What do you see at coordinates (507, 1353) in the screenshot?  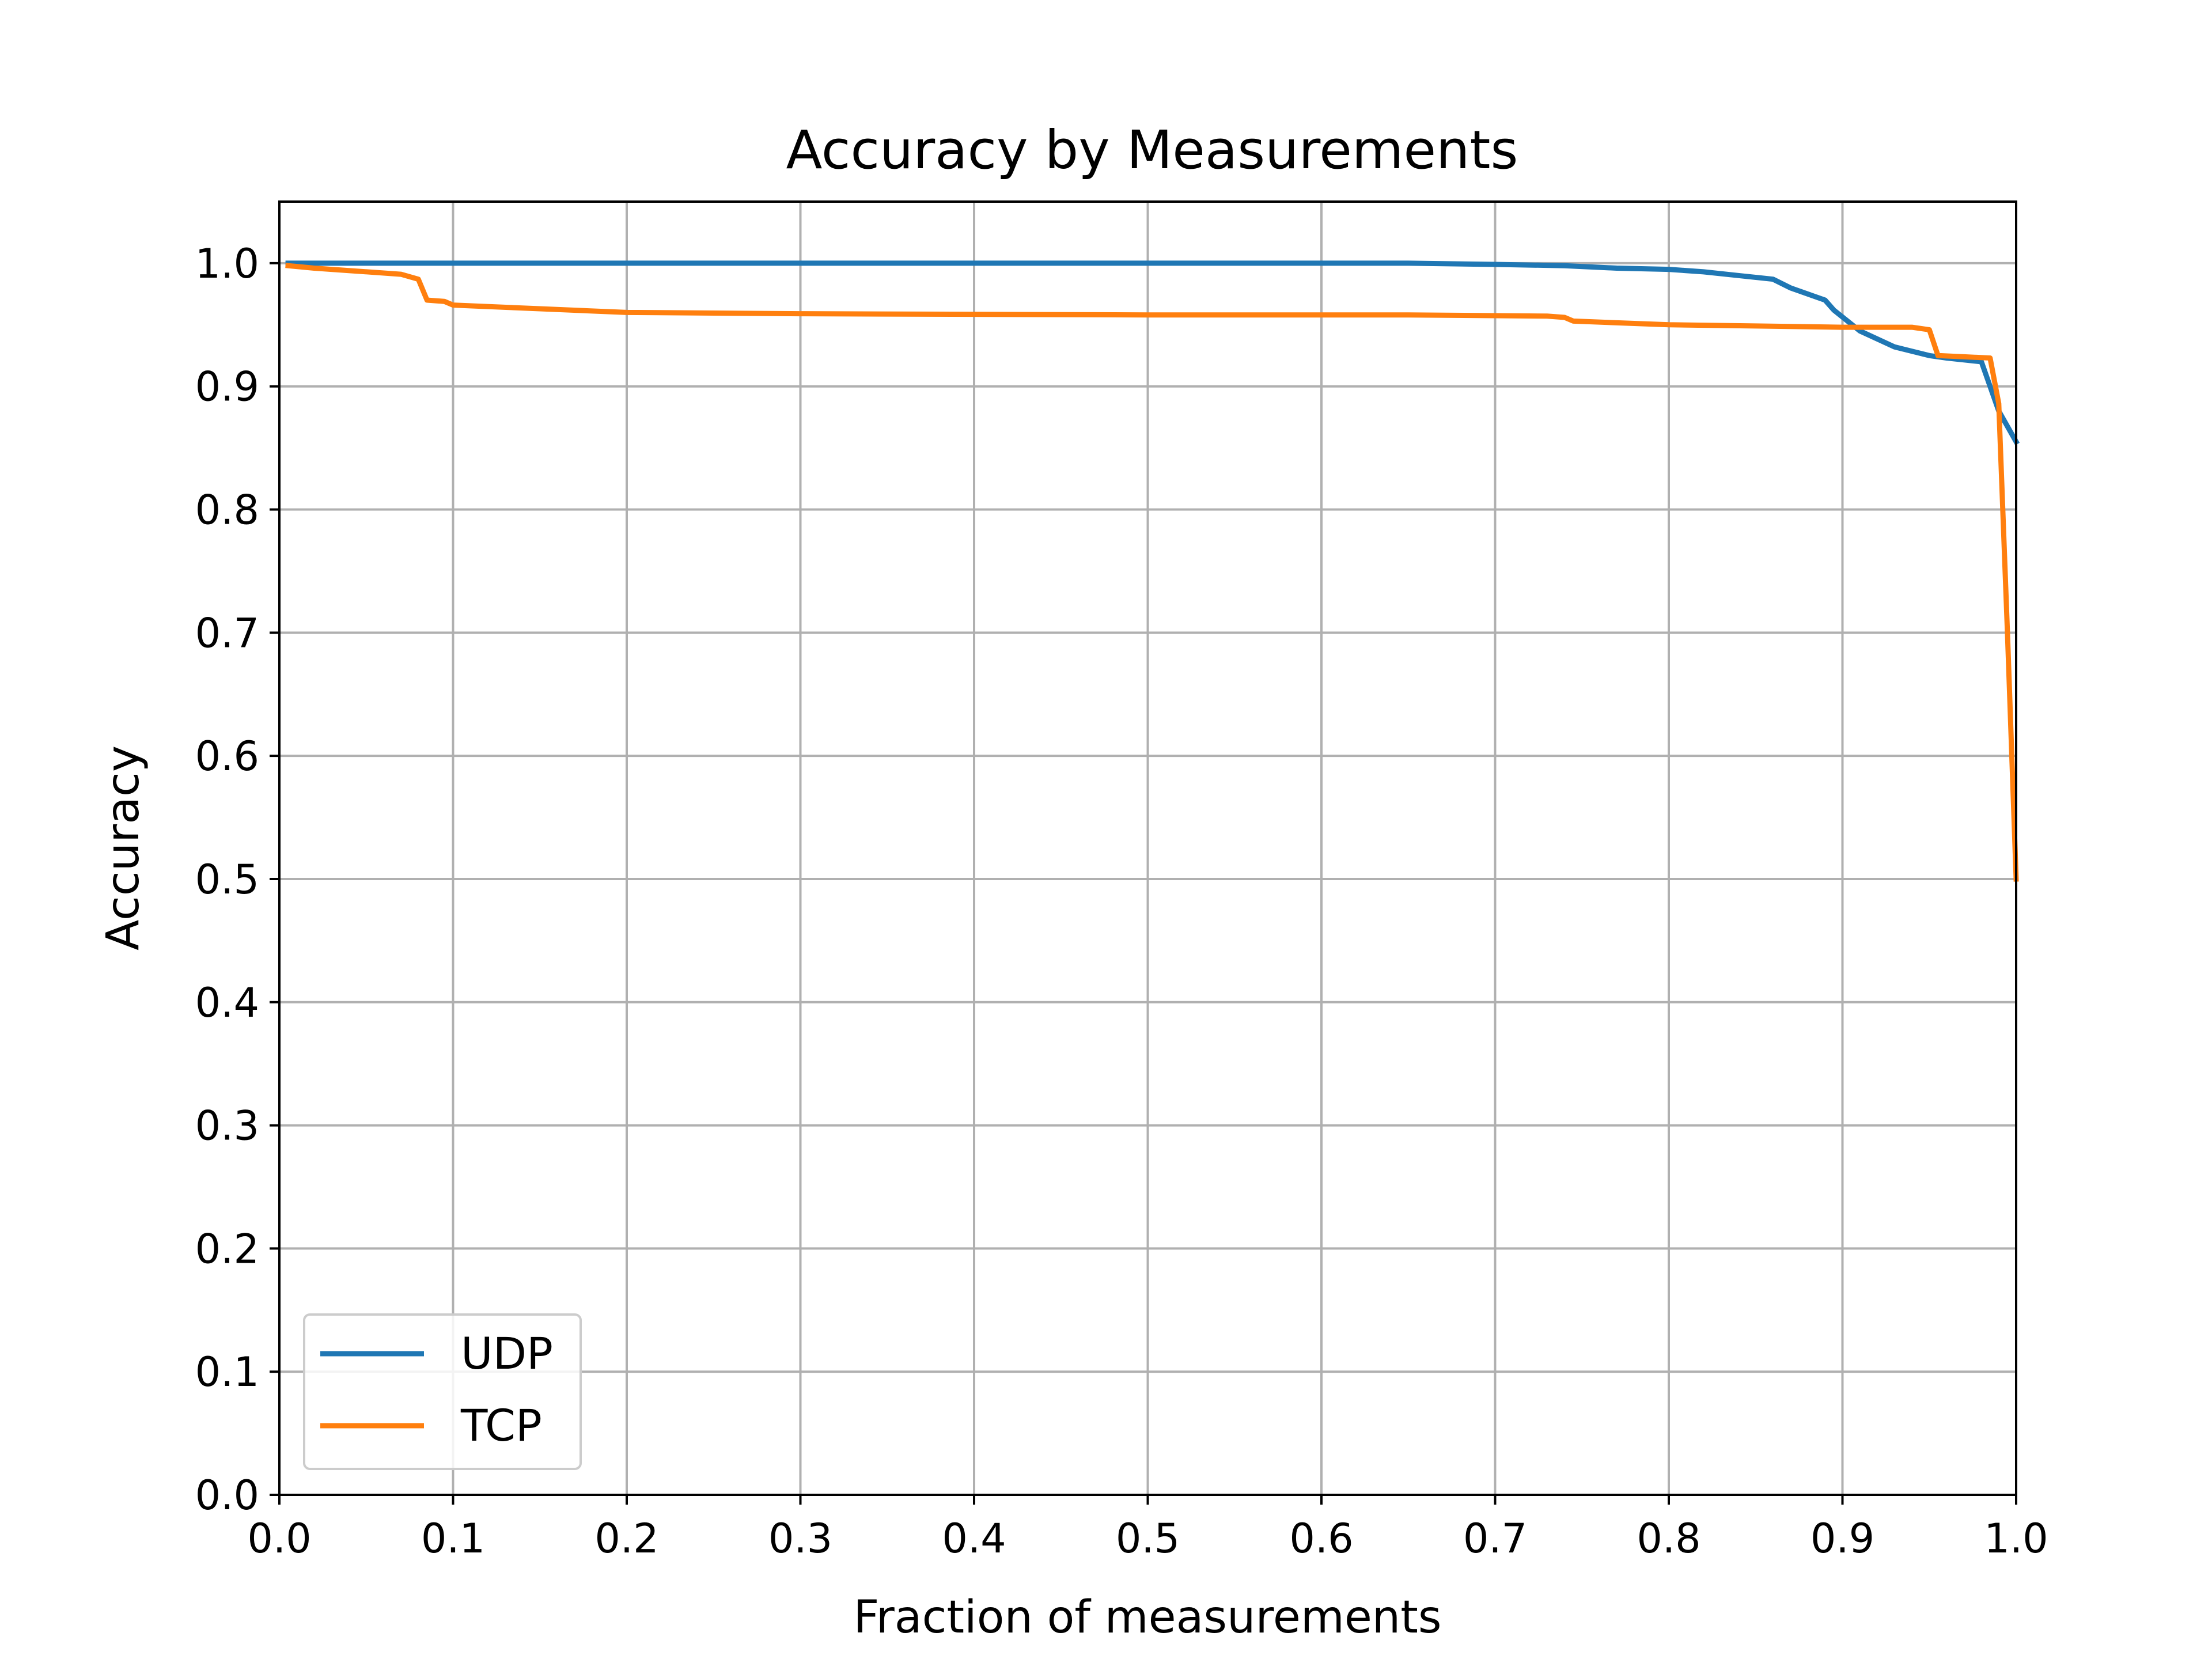 I see `legend-label-udp: UDP` at bounding box center [507, 1353].